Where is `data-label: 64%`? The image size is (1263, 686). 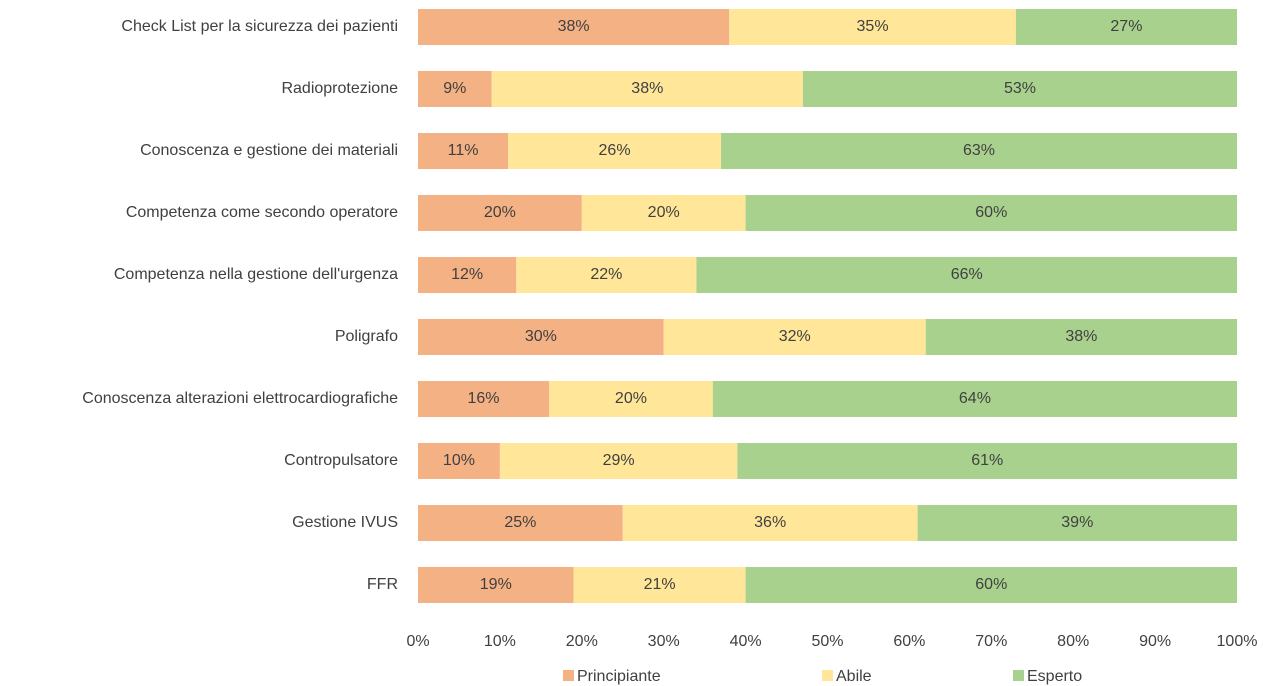 data-label: 64% is located at coordinates (975, 398).